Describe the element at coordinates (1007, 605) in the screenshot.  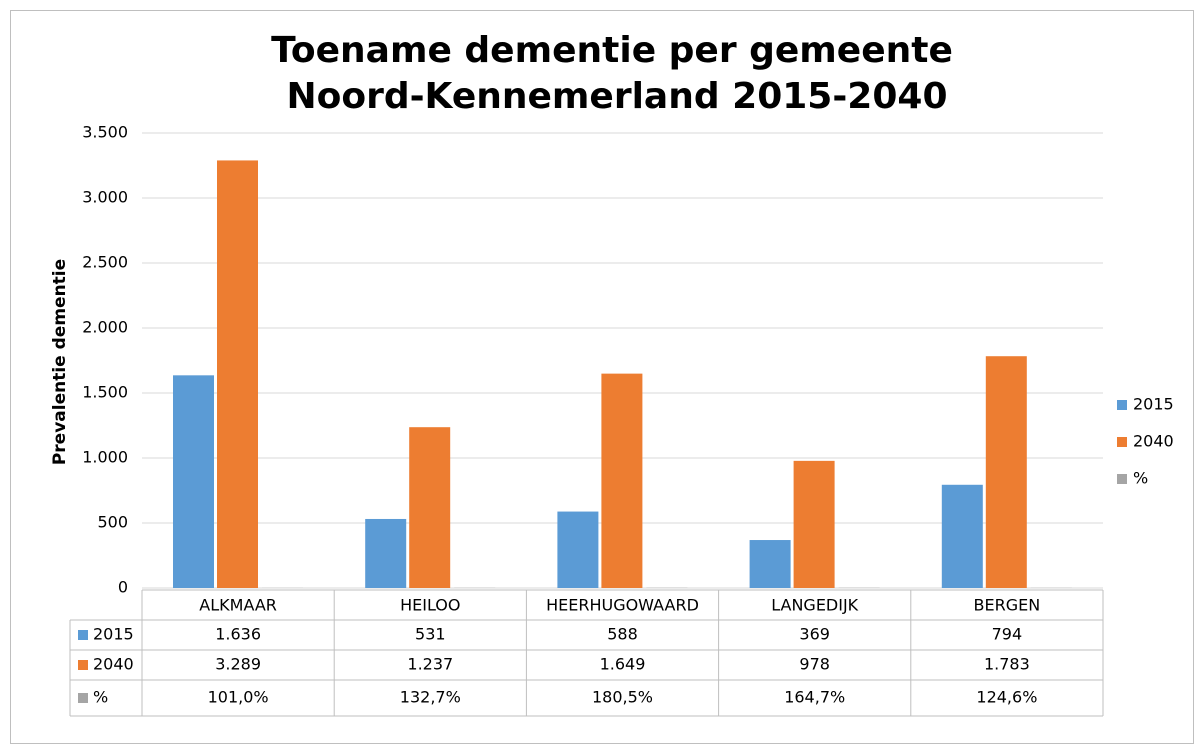
I see `x-tick-label: BERGEN` at that location.